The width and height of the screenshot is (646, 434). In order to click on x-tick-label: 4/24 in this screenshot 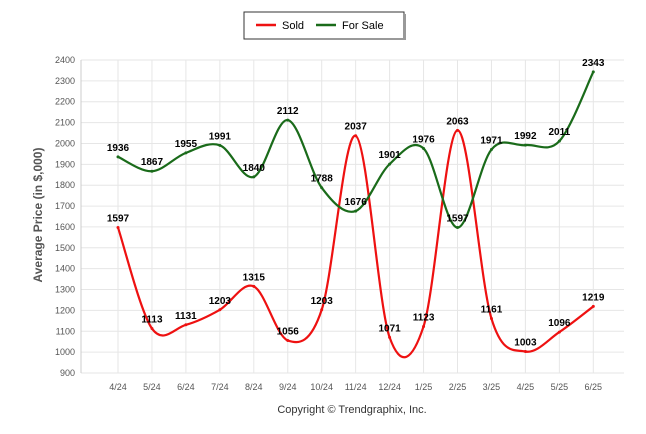, I will do `click(118, 387)`.